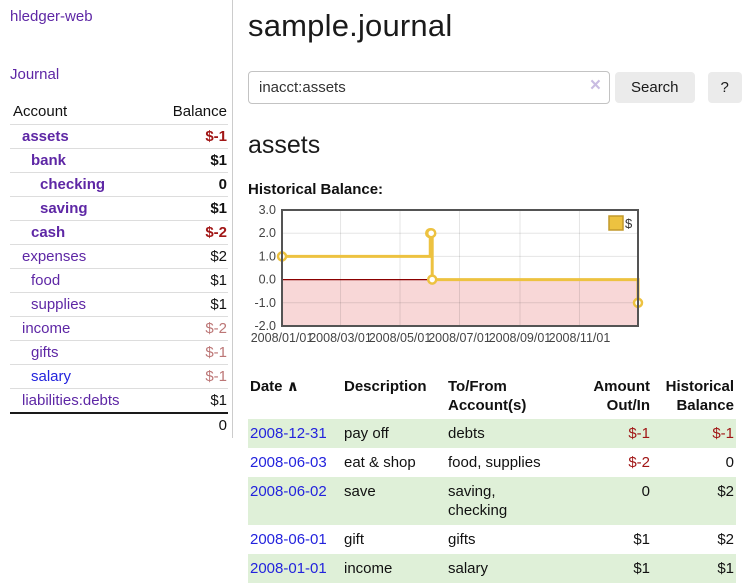 The image size is (742, 583). I want to click on transaction-description: gift, so click(354, 539).